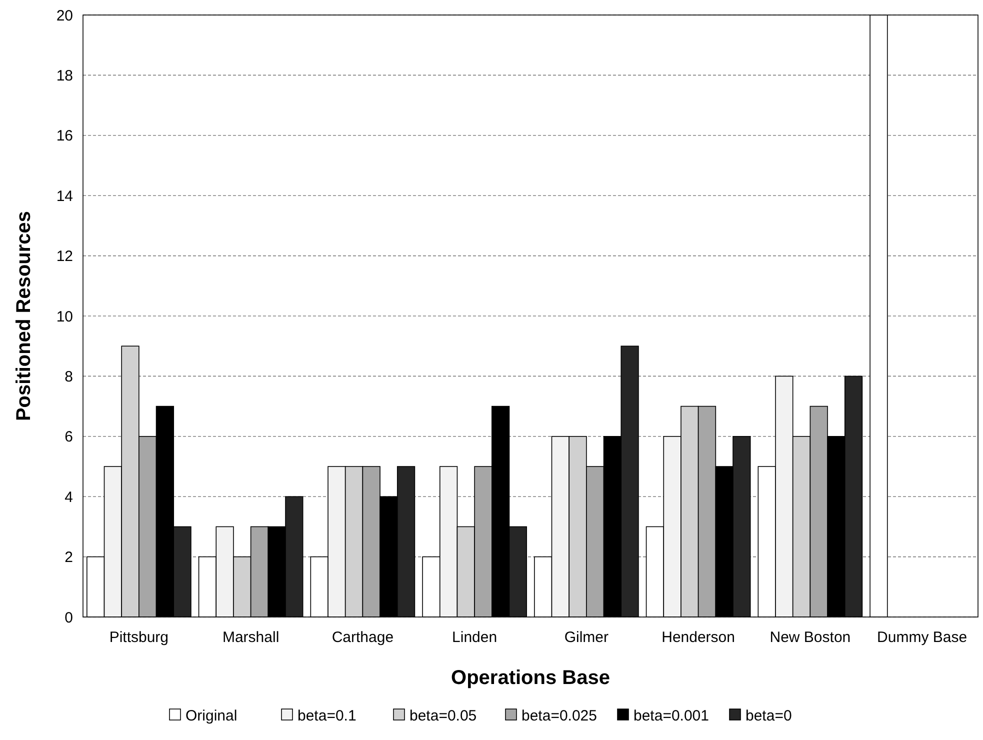 This screenshot has height=740, width=983. I want to click on y-tick-label: 10, so click(64, 317).